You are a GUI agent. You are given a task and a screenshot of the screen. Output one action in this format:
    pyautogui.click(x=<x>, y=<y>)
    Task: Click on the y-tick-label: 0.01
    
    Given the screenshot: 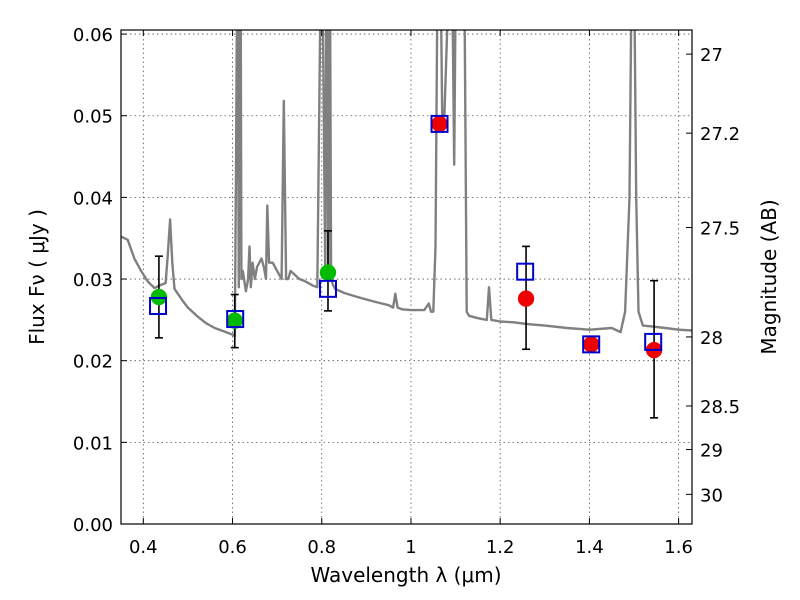 What is the action you would take?
    pyautogui.click(x=93, y=443)
    